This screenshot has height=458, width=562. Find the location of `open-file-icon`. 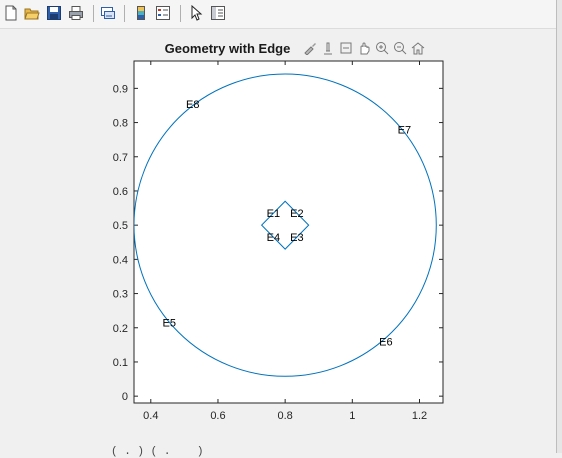

open-file-icon is located at coordinates (32, 13).